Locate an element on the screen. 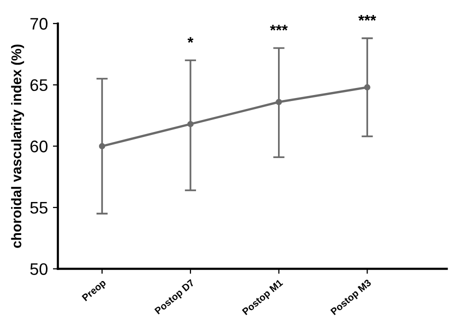 The image size is (463, 336). y-tick-label: 55 is located at coordinates (39, 208).